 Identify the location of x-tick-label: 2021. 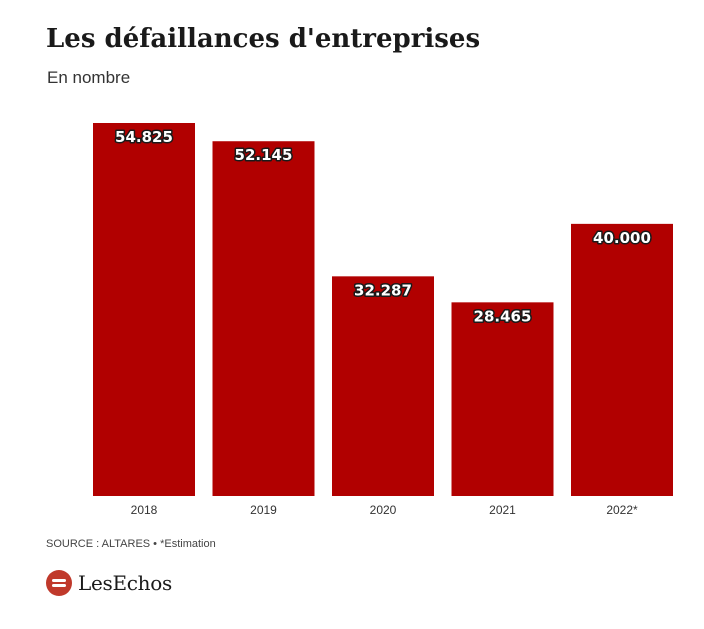
(502, 510).